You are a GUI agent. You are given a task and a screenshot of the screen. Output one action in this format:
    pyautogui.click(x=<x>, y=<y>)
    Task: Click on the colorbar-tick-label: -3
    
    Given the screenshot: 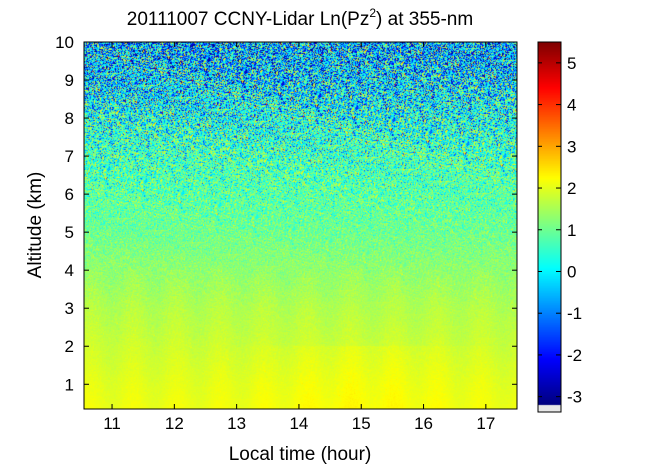 What is the action you would take?
    pyautogui.click(x=574, y=397)
    